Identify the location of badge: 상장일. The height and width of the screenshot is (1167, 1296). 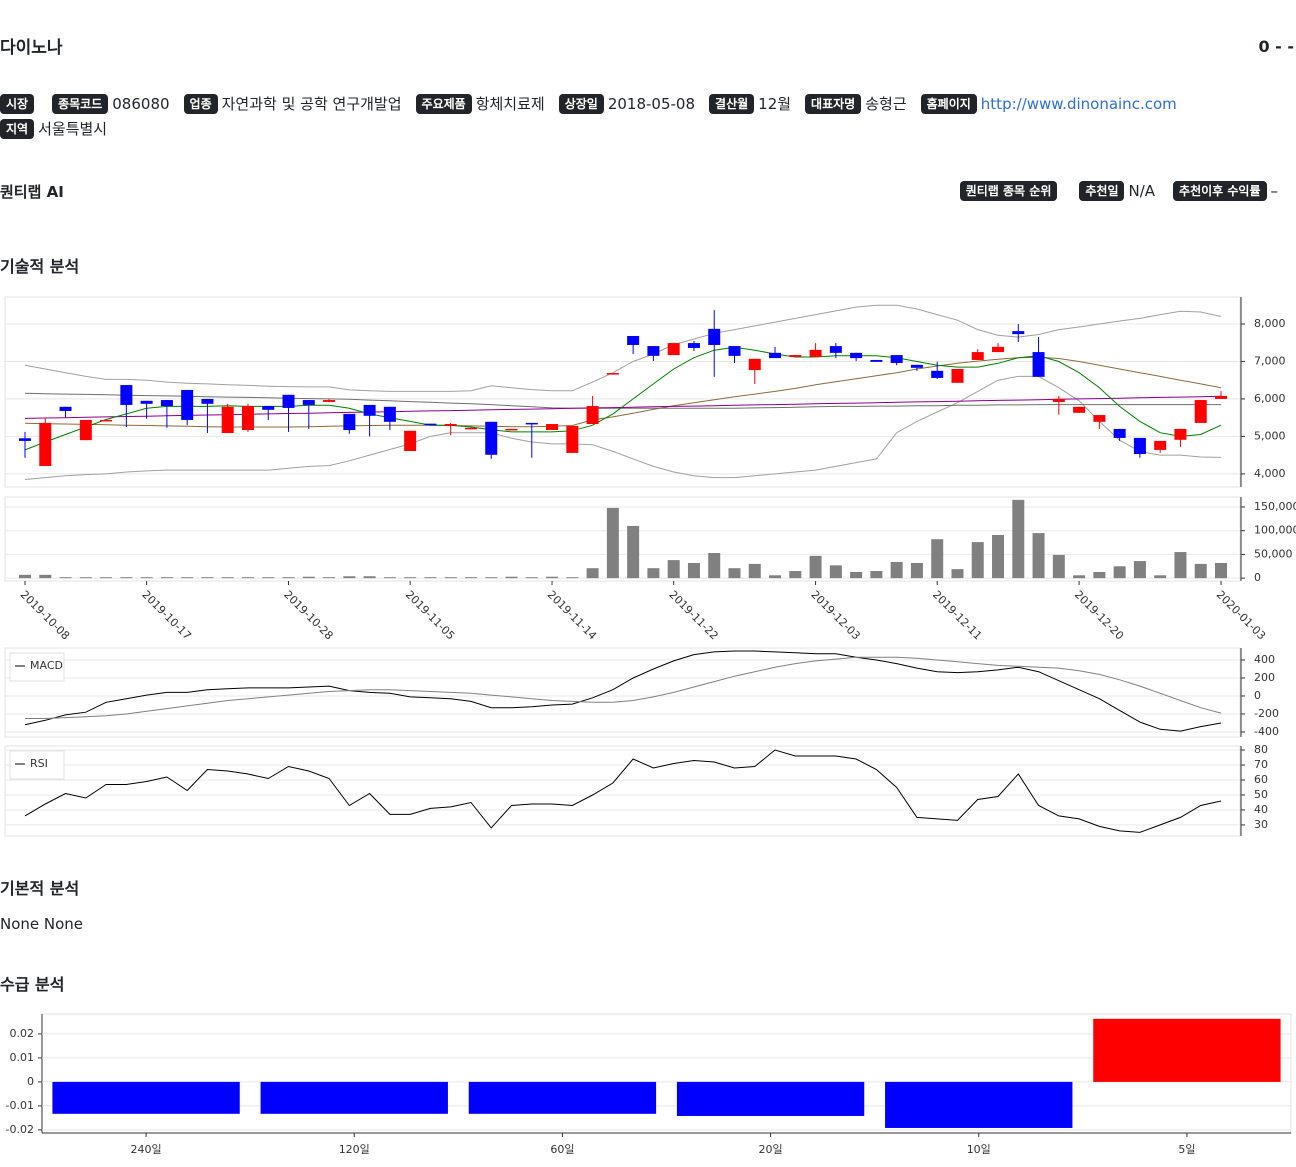
(581, 103).